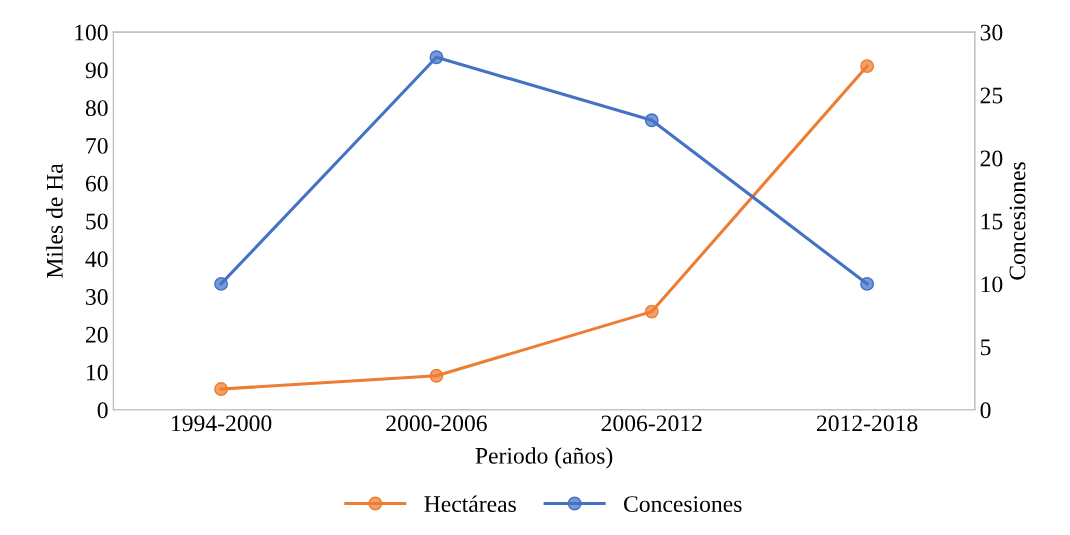 The height and width of the screenshot is (535, 1070). What do you see at coordinates (222, 423) in the screenshot?
I see `x-tick-label: 1994-2000` at bounding box center [222, 423].